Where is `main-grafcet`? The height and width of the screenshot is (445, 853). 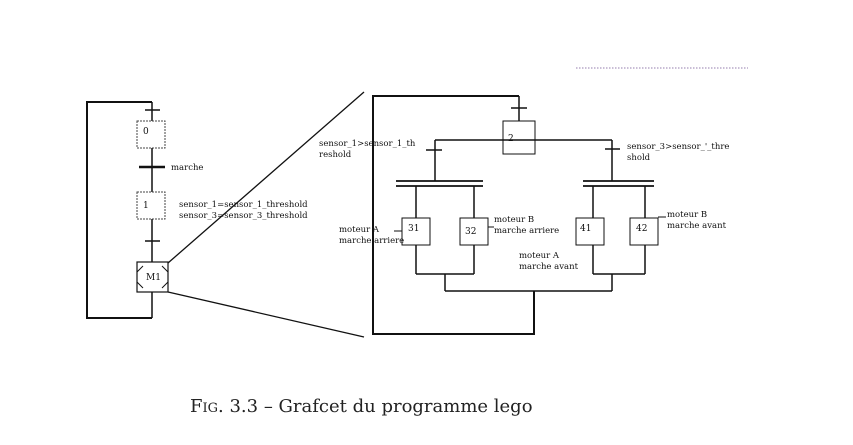 main-grafcet is located at coordinates (127, 210).